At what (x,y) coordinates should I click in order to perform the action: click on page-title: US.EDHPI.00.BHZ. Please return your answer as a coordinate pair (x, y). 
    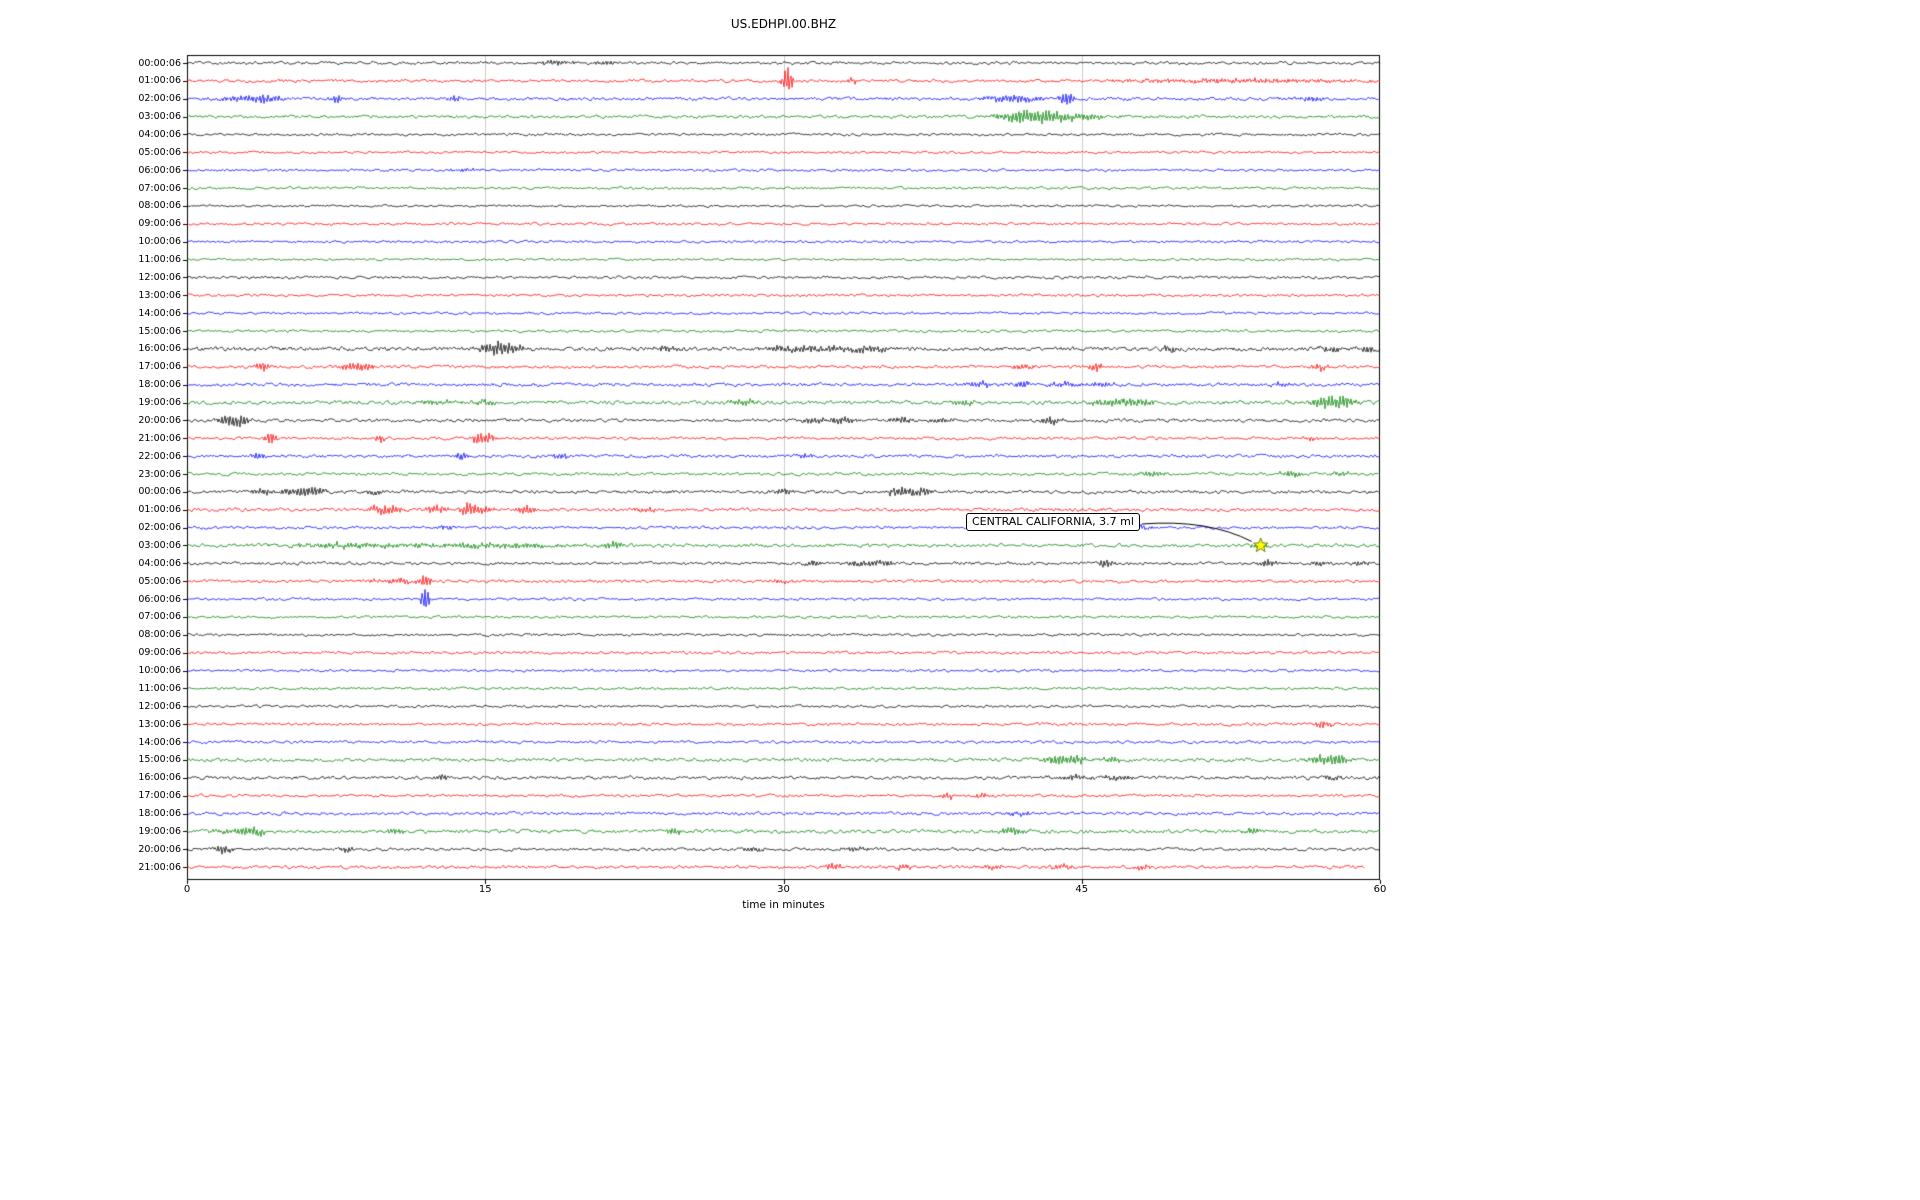
    Looking at the image, I should click on (783, 24).